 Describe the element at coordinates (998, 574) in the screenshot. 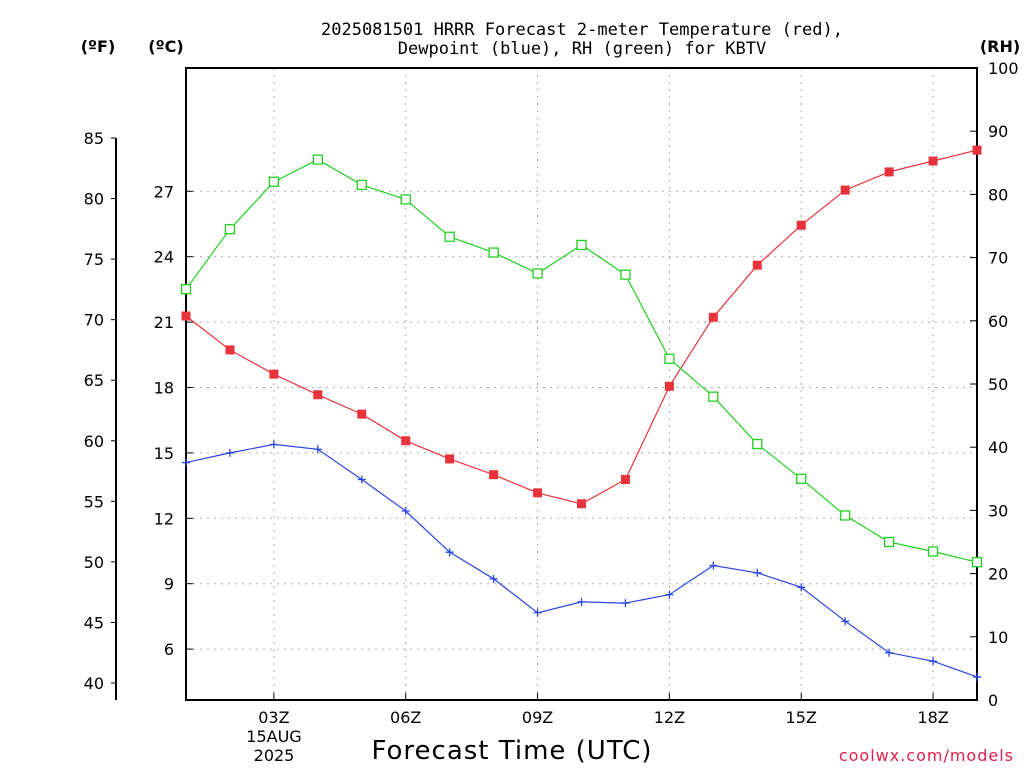

I see `rh-tick-label: 20` at that location.